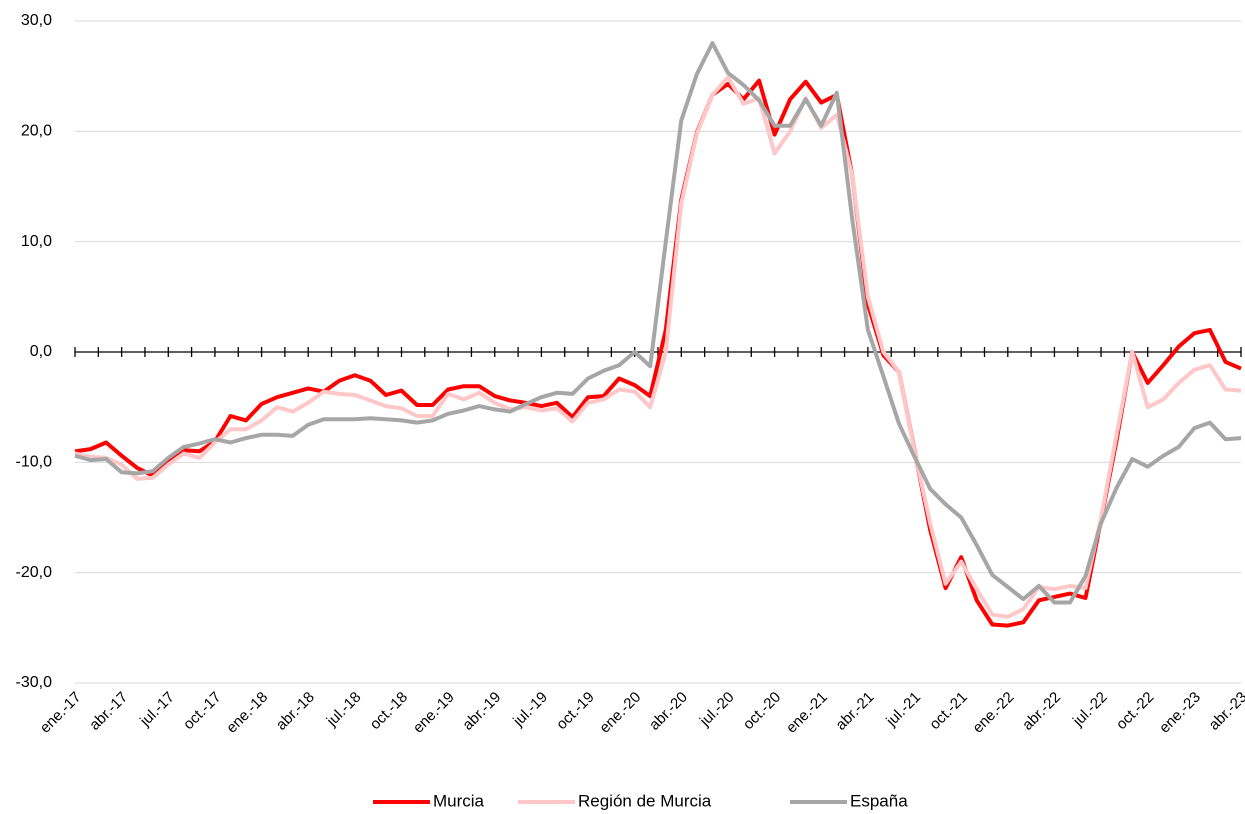 This screenshot has height=814, width=1245. Describe the element at coordinates (295, 711) in the screenshot. I see `x-tick-label: abr.-18` at that location.